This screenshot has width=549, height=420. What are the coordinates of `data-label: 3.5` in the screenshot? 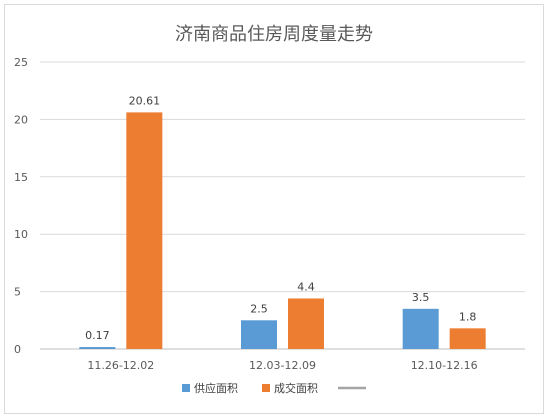 It's located at (421, 297).